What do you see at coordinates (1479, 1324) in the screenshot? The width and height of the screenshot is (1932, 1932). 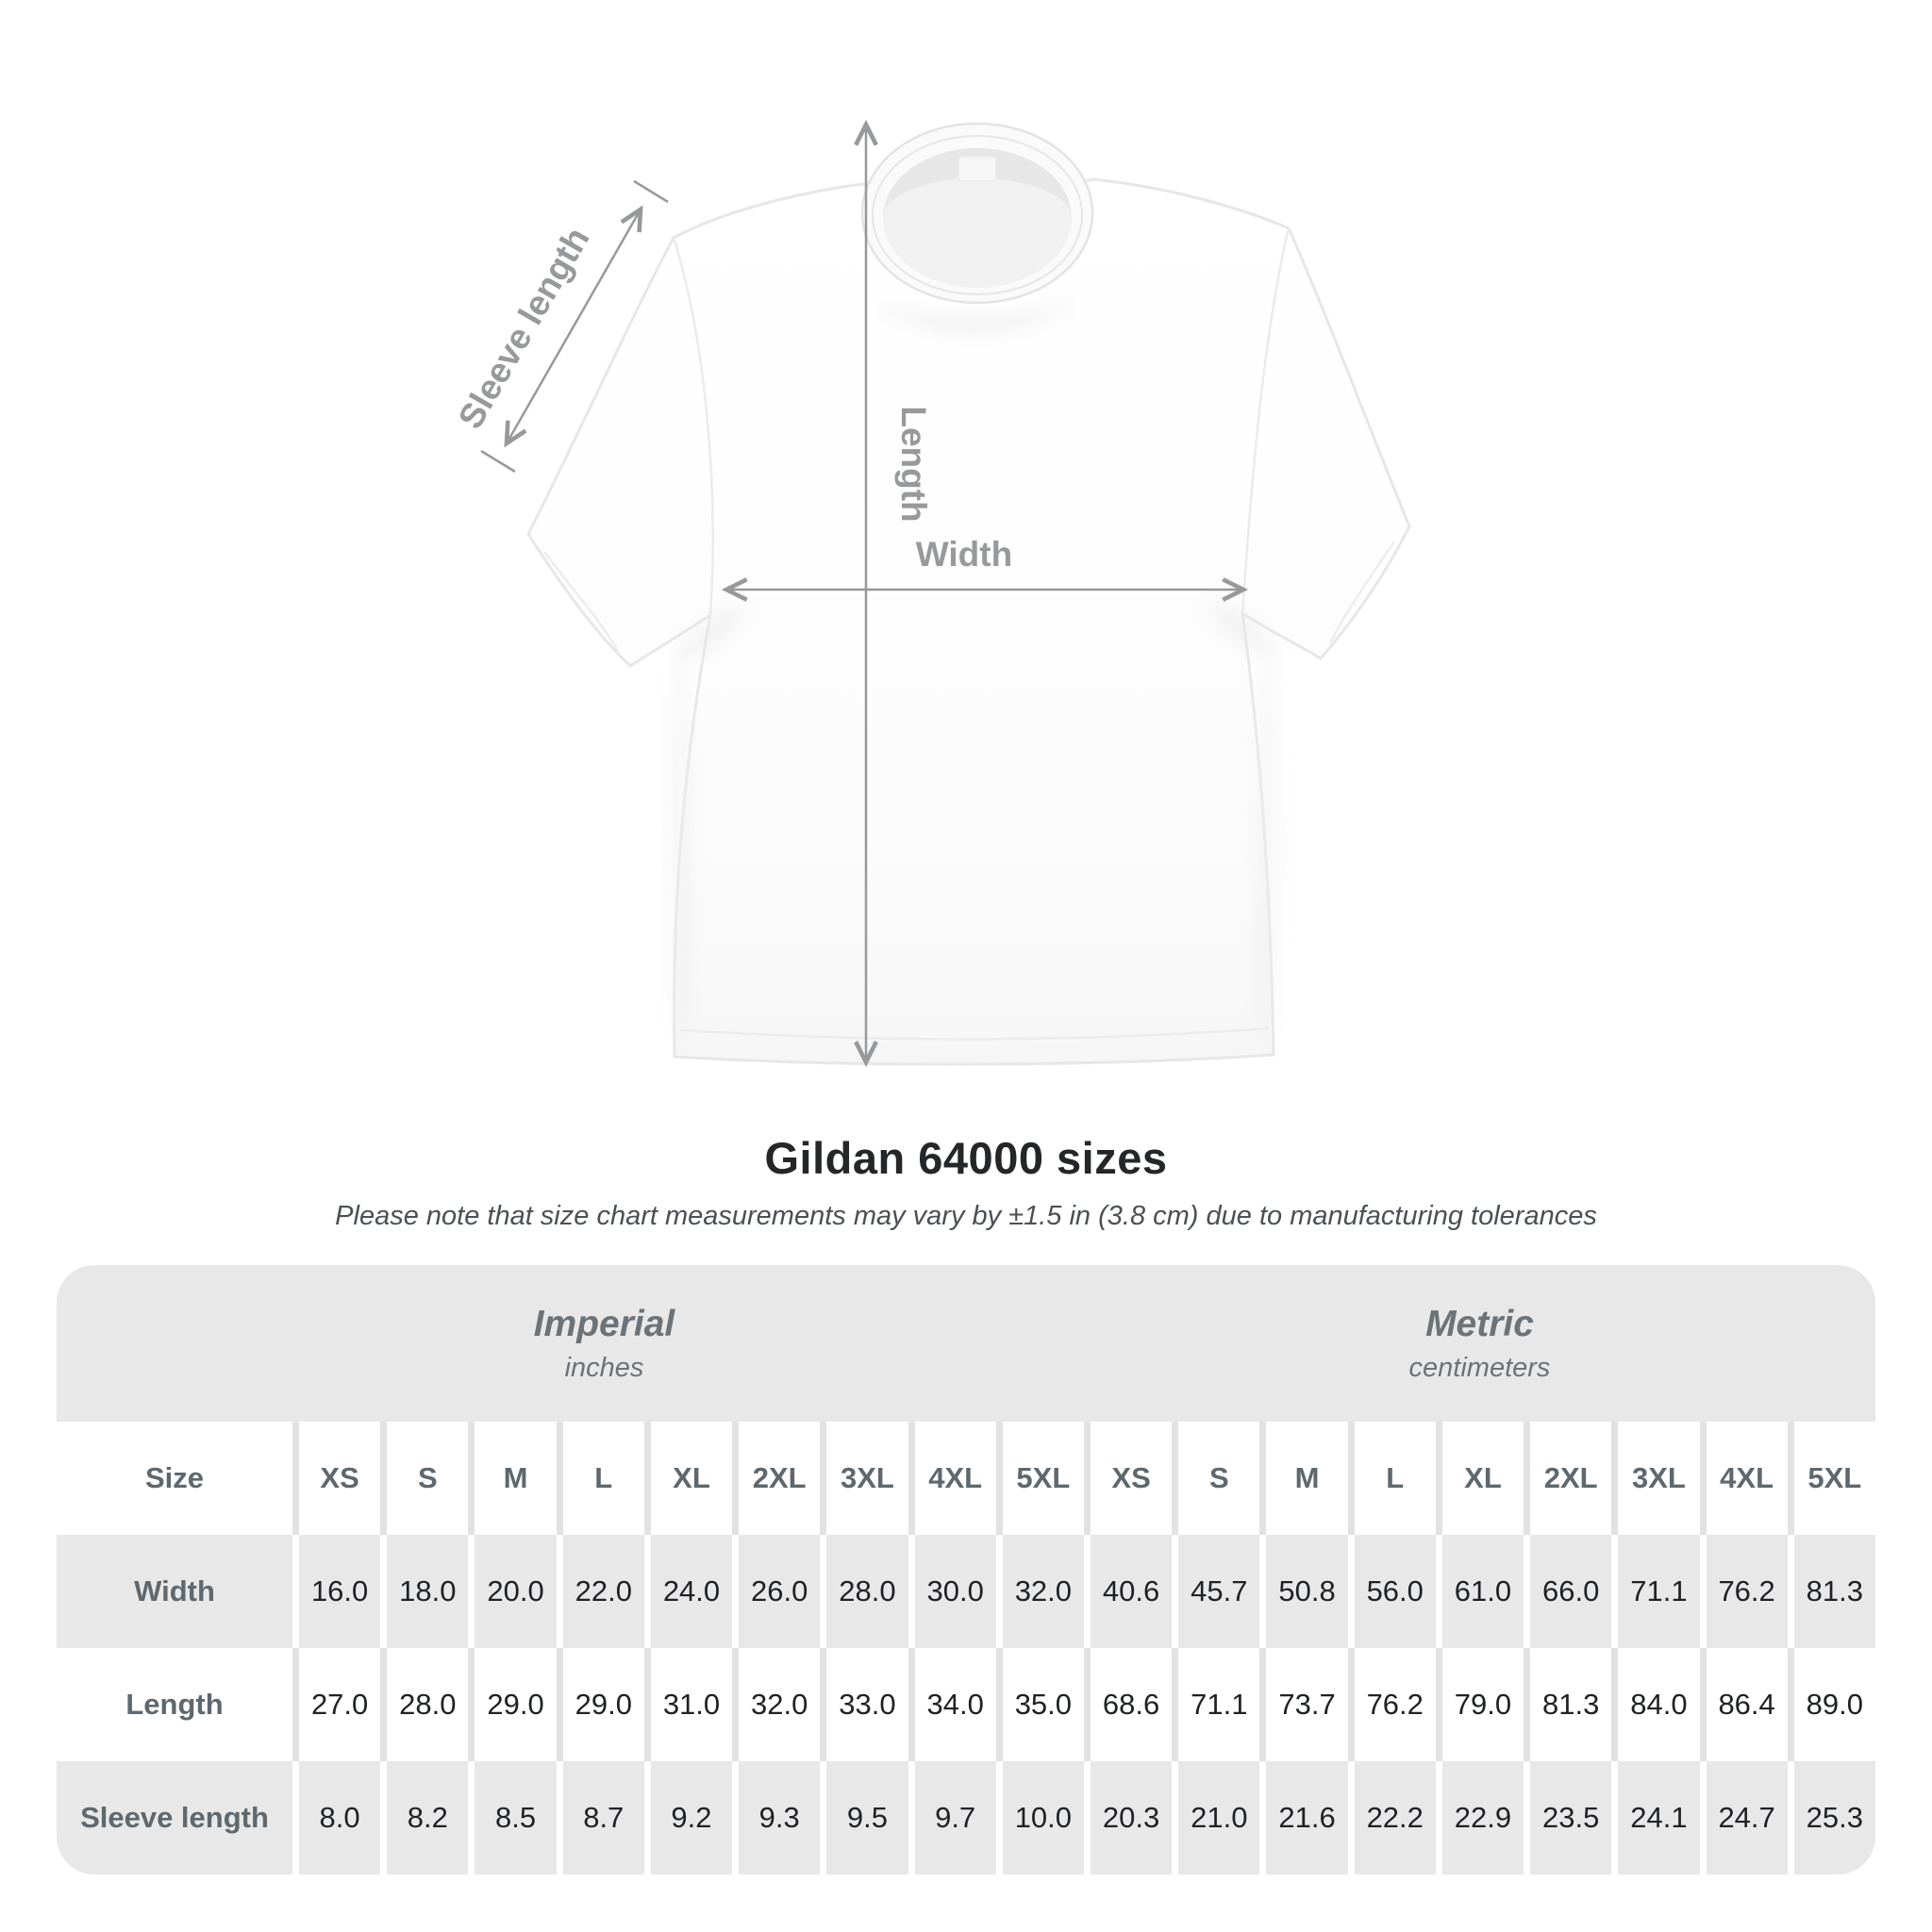 I see `metric-label: Metric` at bounding box center [1479, 1324].